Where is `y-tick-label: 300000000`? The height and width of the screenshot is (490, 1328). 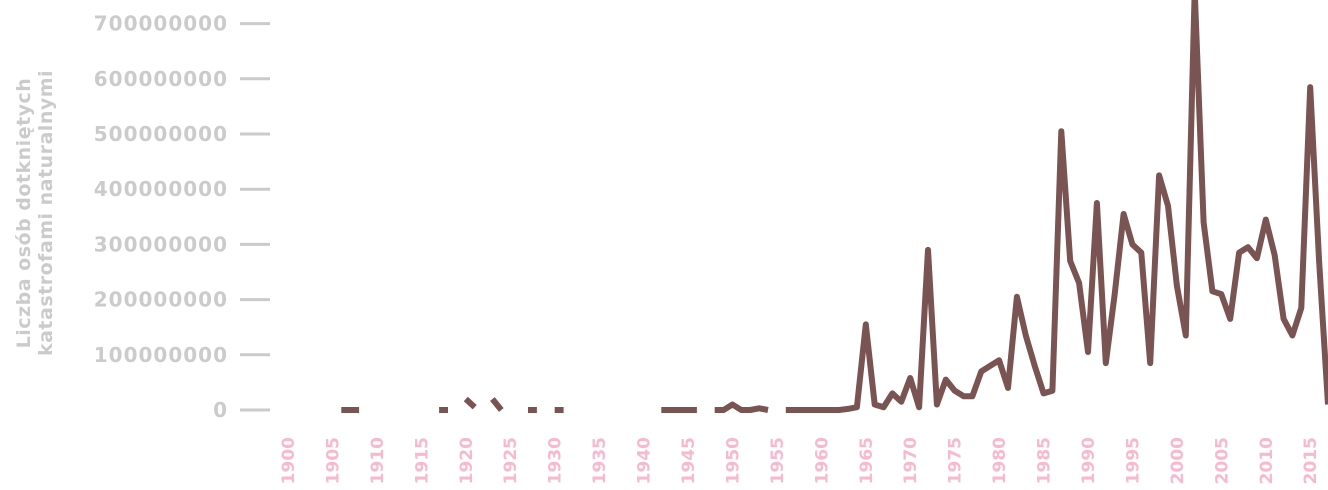 y-tick-label: 300000000 is located at coordinates (161, 244).